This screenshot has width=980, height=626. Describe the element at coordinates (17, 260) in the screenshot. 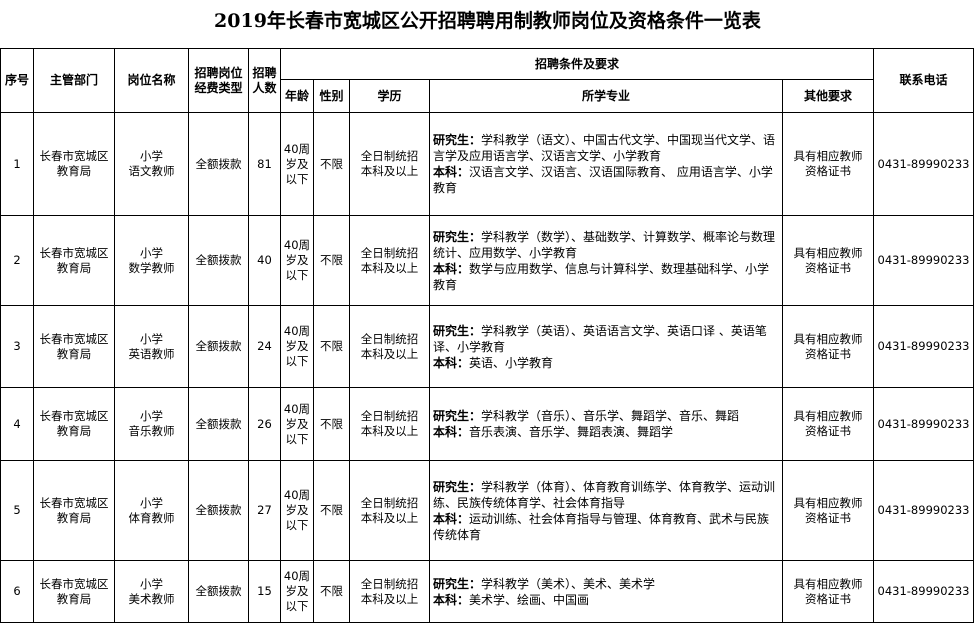

I see `cell-seq: 2` at that location.